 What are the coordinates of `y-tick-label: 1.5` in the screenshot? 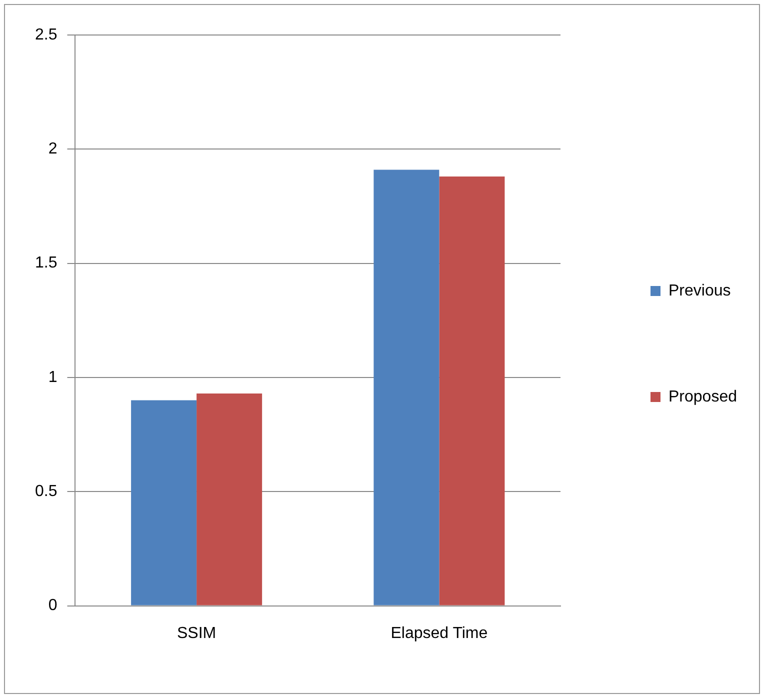 It's located at (46, 263).